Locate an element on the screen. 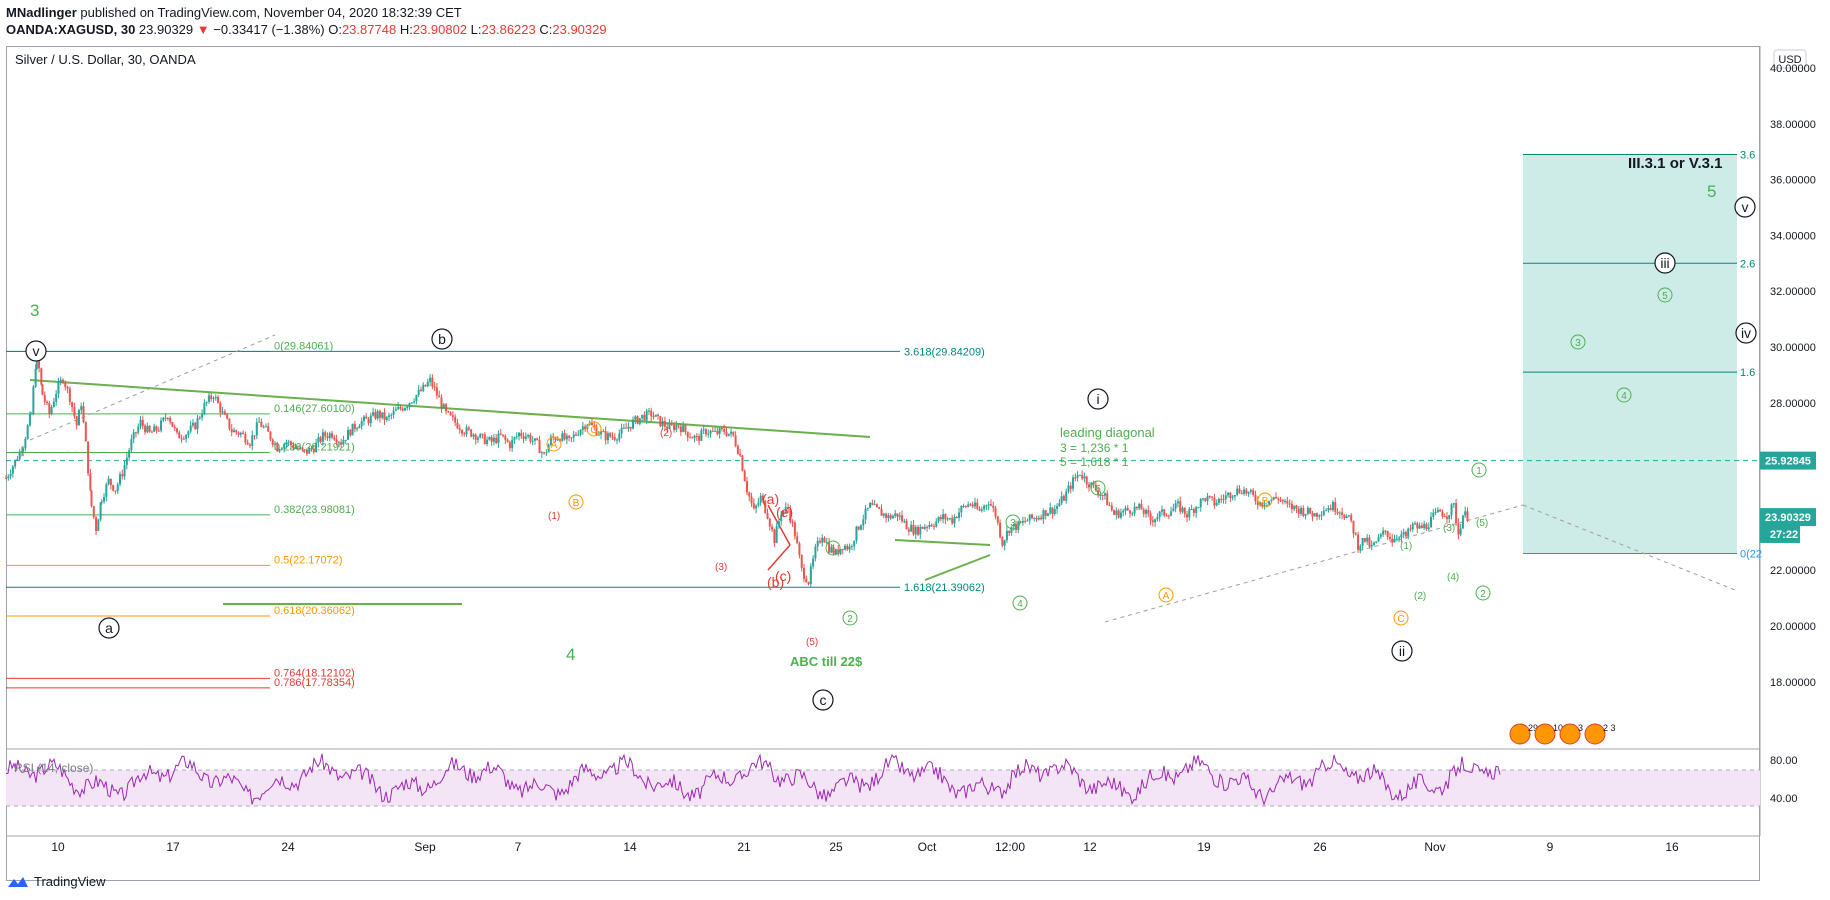  wave-b-trendline is located at coordinates (450, 408).